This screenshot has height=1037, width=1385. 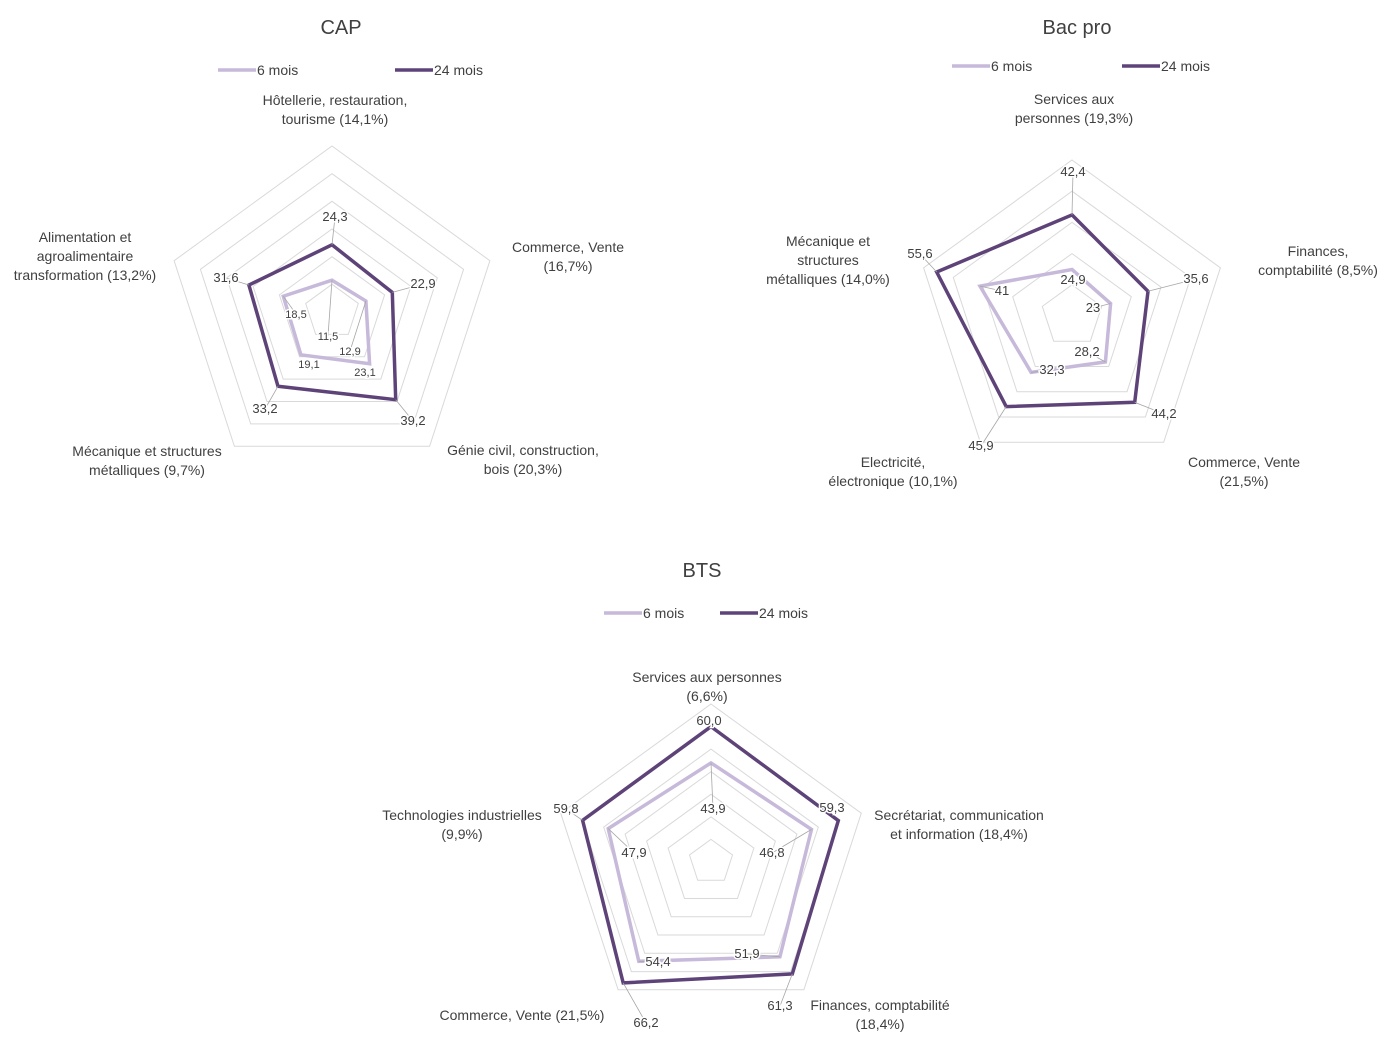 I want to click on axis-label: Génie civil, construction, bois (20,3%), so click(x=523, y=459).